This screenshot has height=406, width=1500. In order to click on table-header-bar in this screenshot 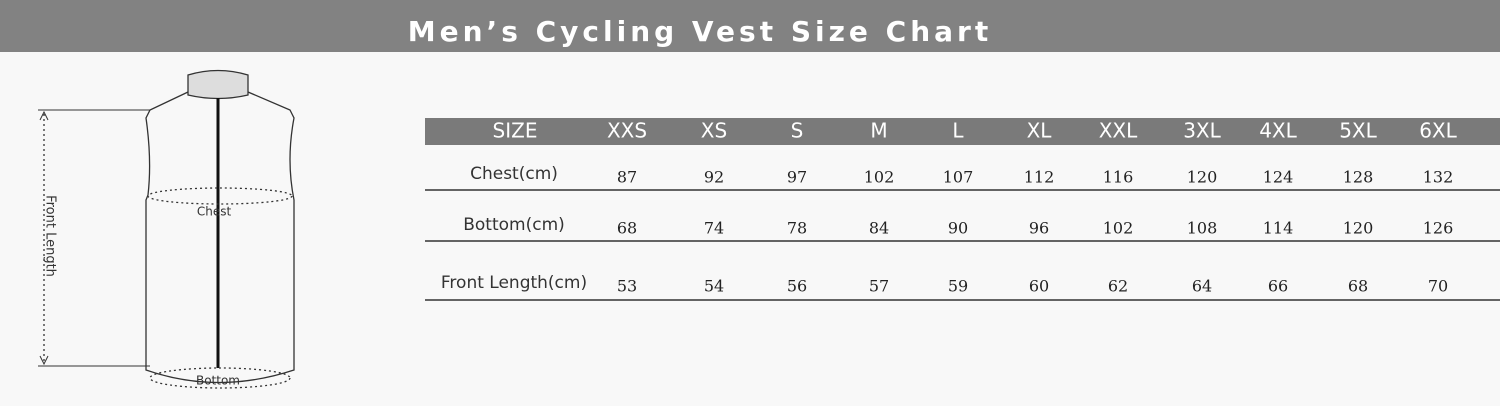, I will do `click(962, 131)`.